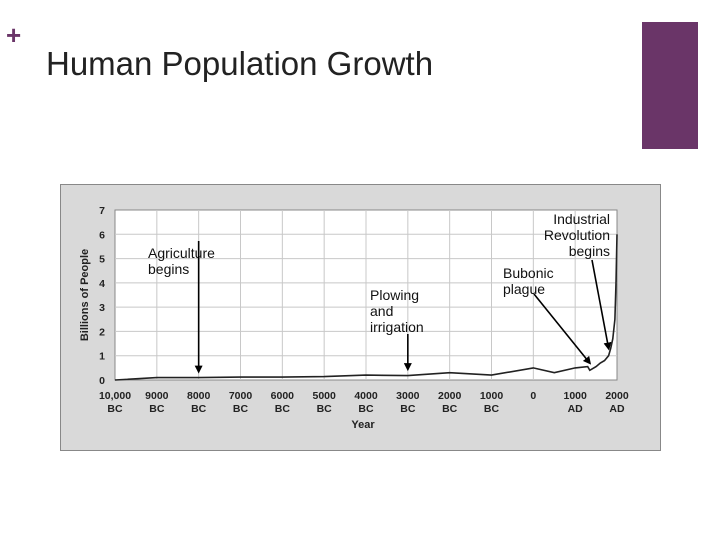  What do you see at coordinates (199, 396) in the screenshot?
I see `x-tick-label: 8000` at bounding box center [199, 396].